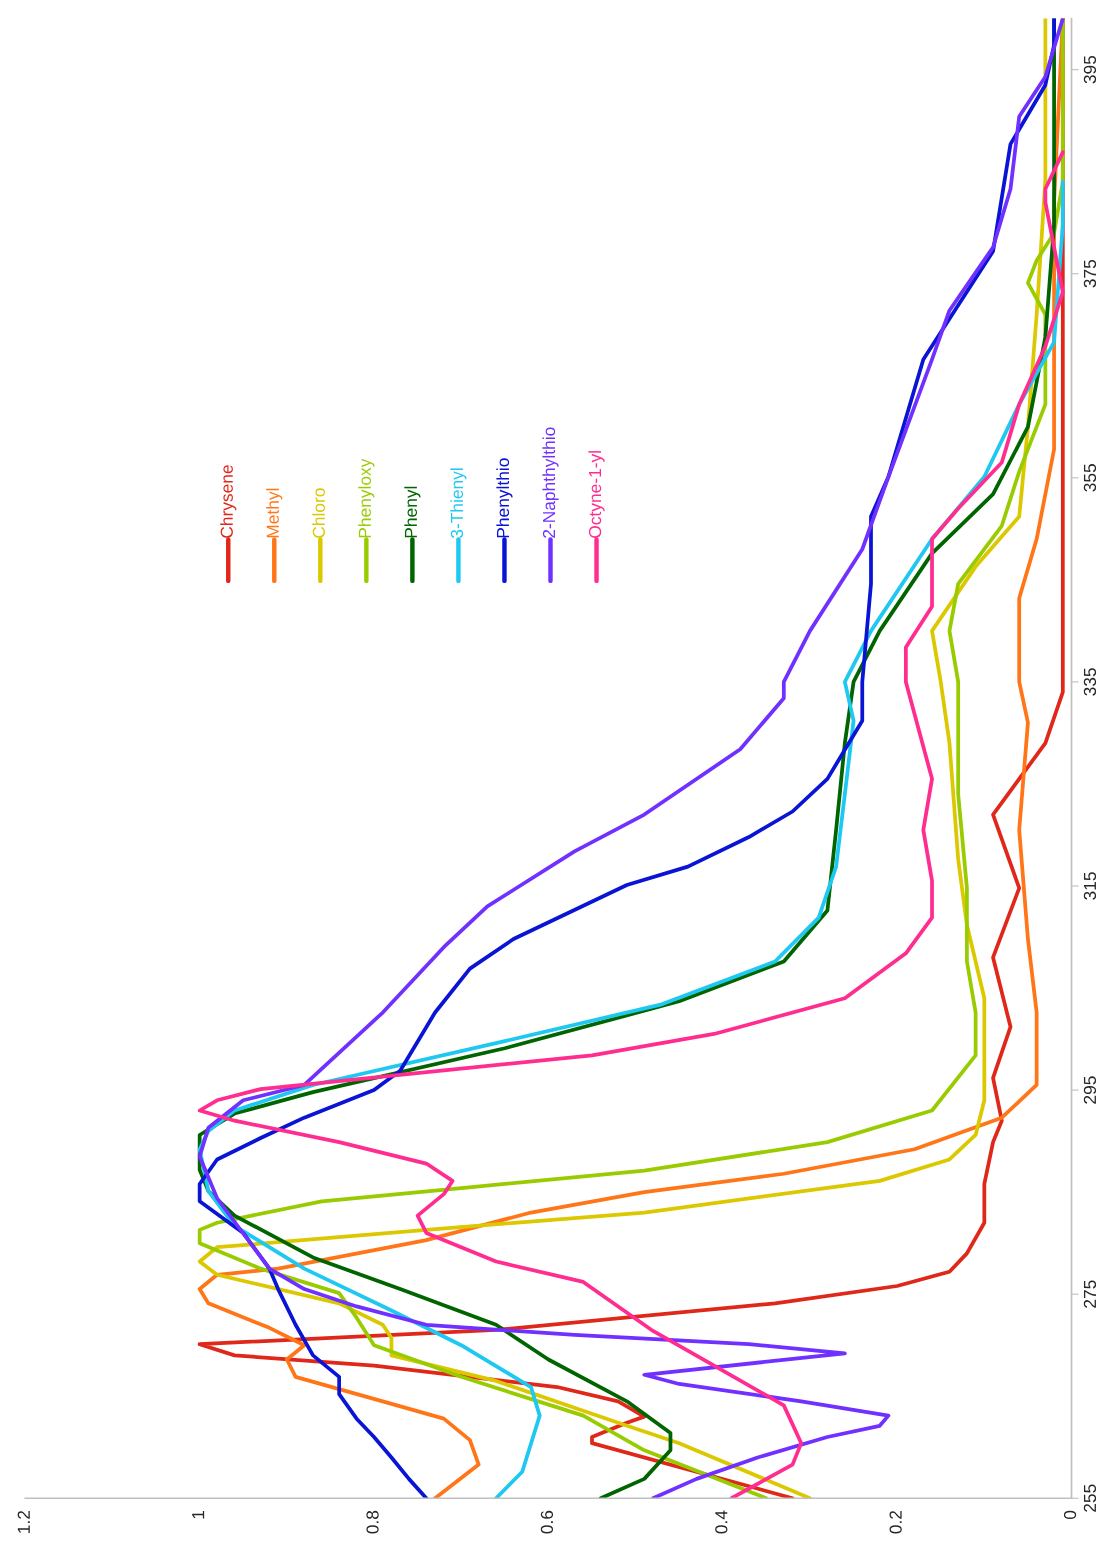  What do you see at coordinates (1090, 1498) in the screenshot?
I see `y-tick-label: 255` at bounding box center [1090, 1498].